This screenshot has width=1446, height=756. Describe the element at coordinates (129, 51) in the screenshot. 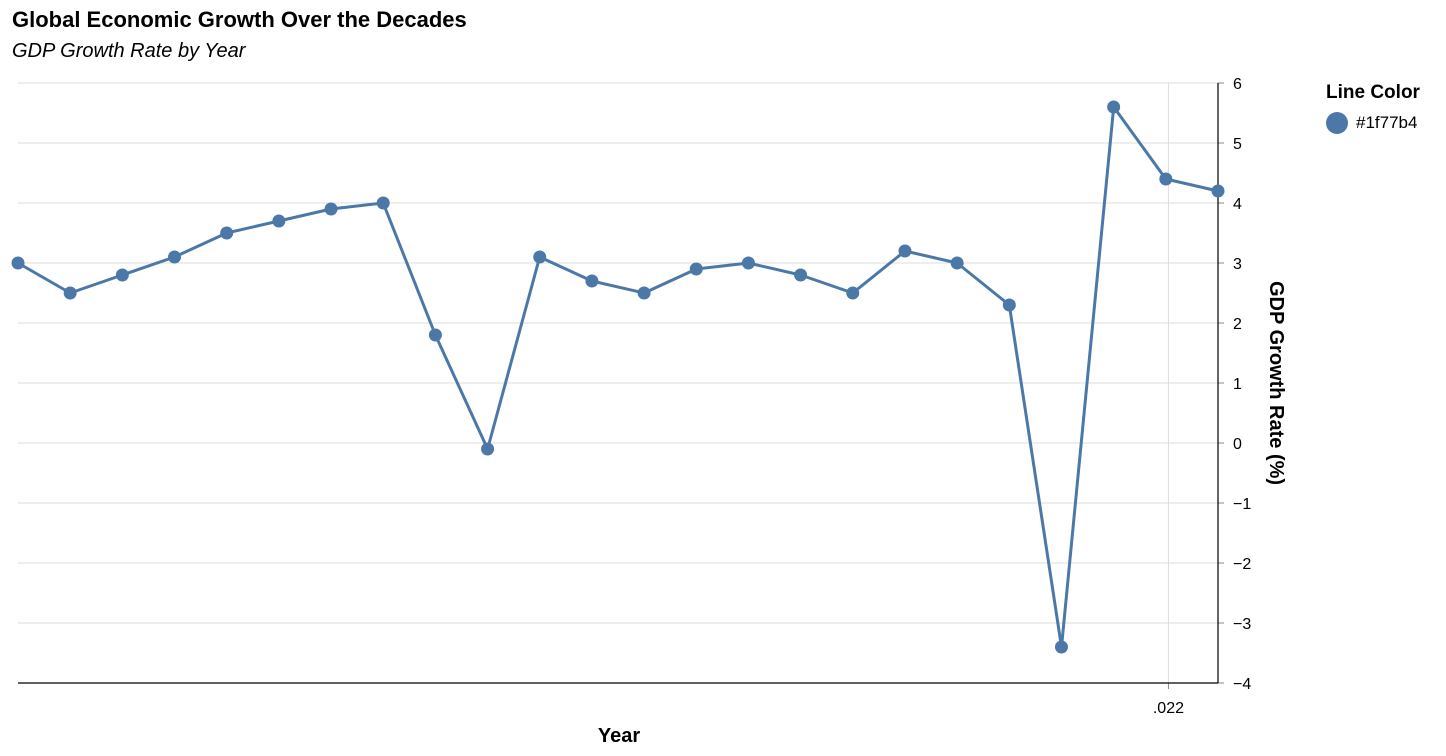

I see `chart-subtitle: GDP Growth Rate by Year` at that location.